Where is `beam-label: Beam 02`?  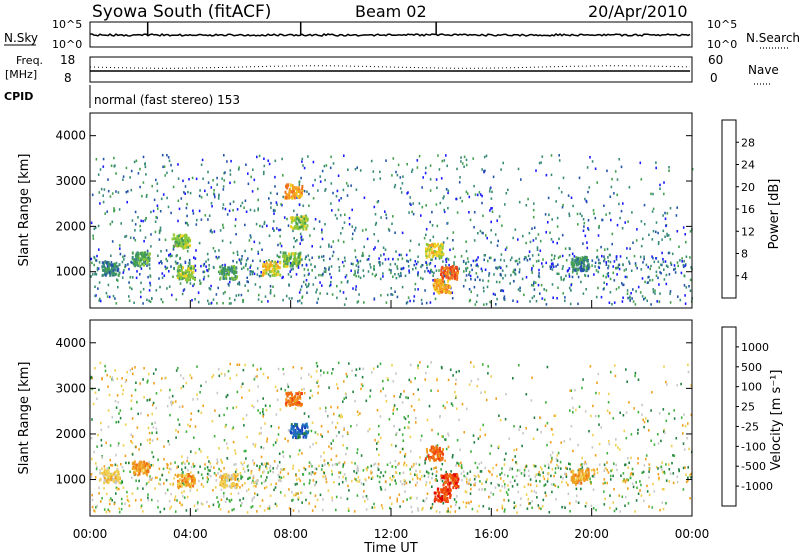
beam-label: Beam 02 is located at coordinates (391, 11).